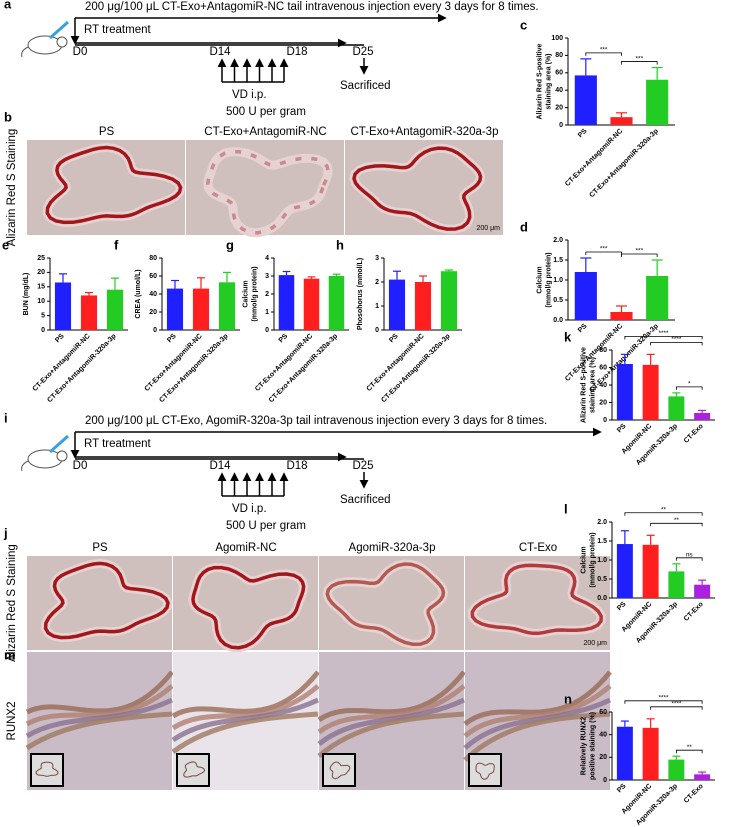 The image size is (744, 827). Describe the element at coordinates (568, 336) in the screenshot. I see `panel-label: k` at that location.